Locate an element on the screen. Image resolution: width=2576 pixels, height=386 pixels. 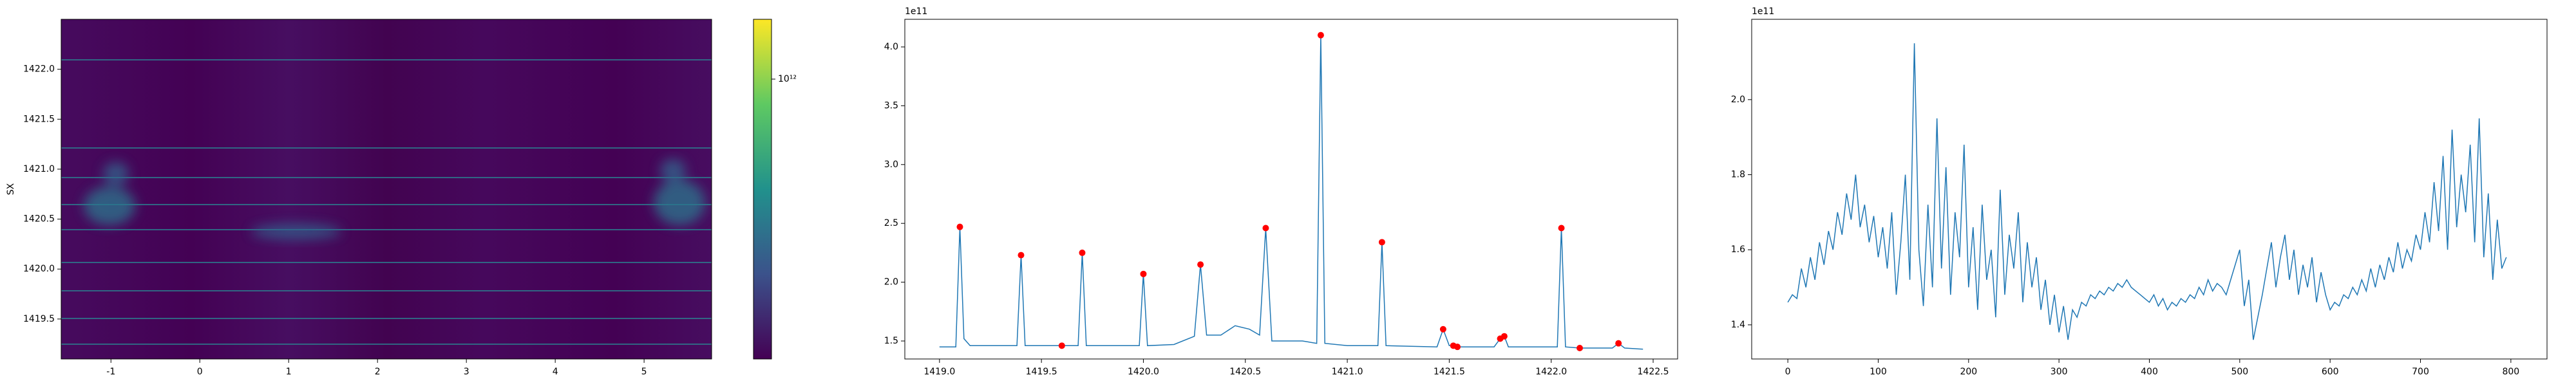
x-tick-label: 4 is located at coordinates (555, 372).